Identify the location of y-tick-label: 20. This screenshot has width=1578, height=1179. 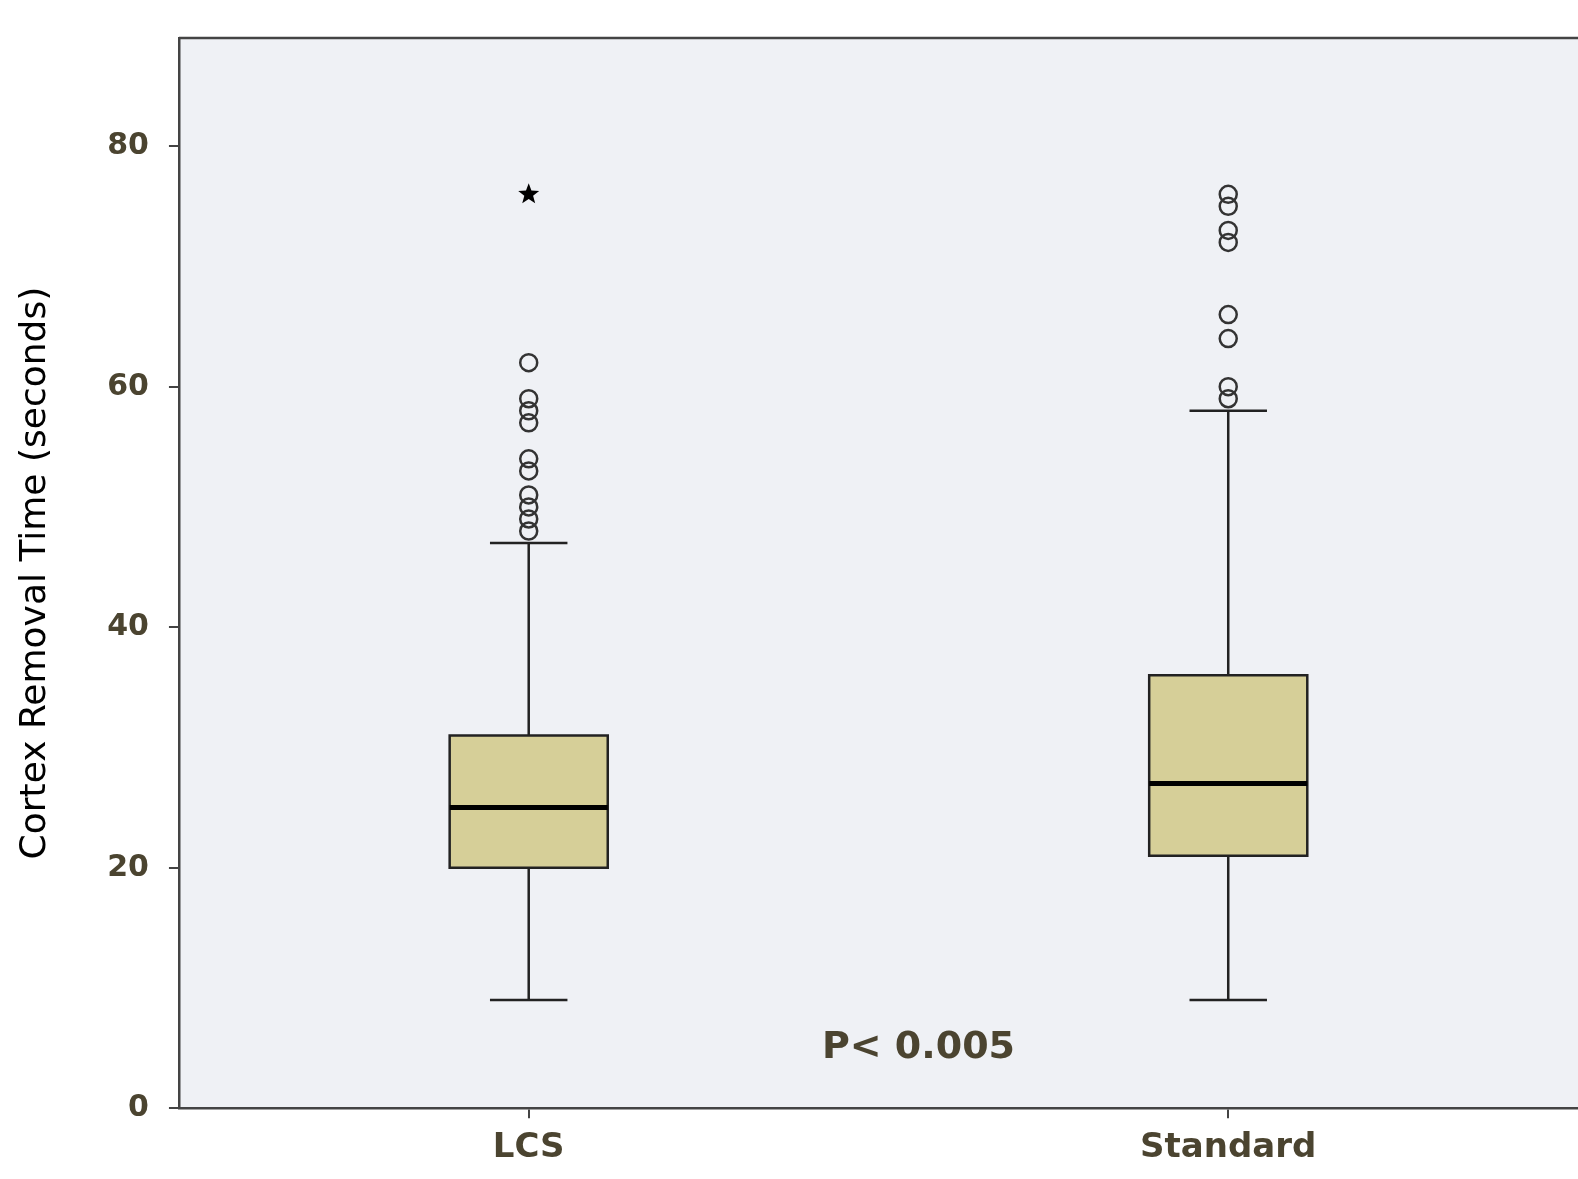
(128, 865).